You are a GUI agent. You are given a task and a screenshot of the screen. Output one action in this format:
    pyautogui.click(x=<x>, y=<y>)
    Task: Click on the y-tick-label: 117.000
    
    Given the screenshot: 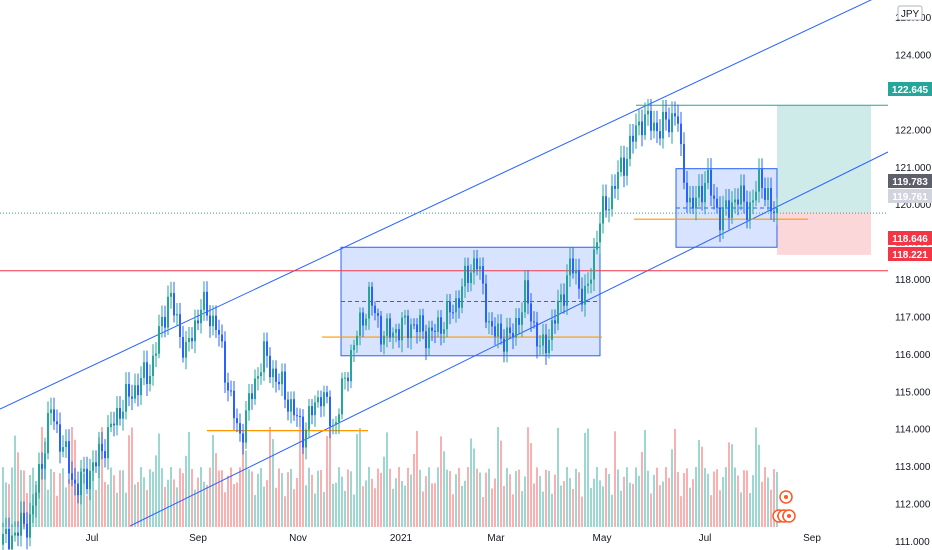 What is the action you would take?
    pyautogui.click(x=913, y=317)
    